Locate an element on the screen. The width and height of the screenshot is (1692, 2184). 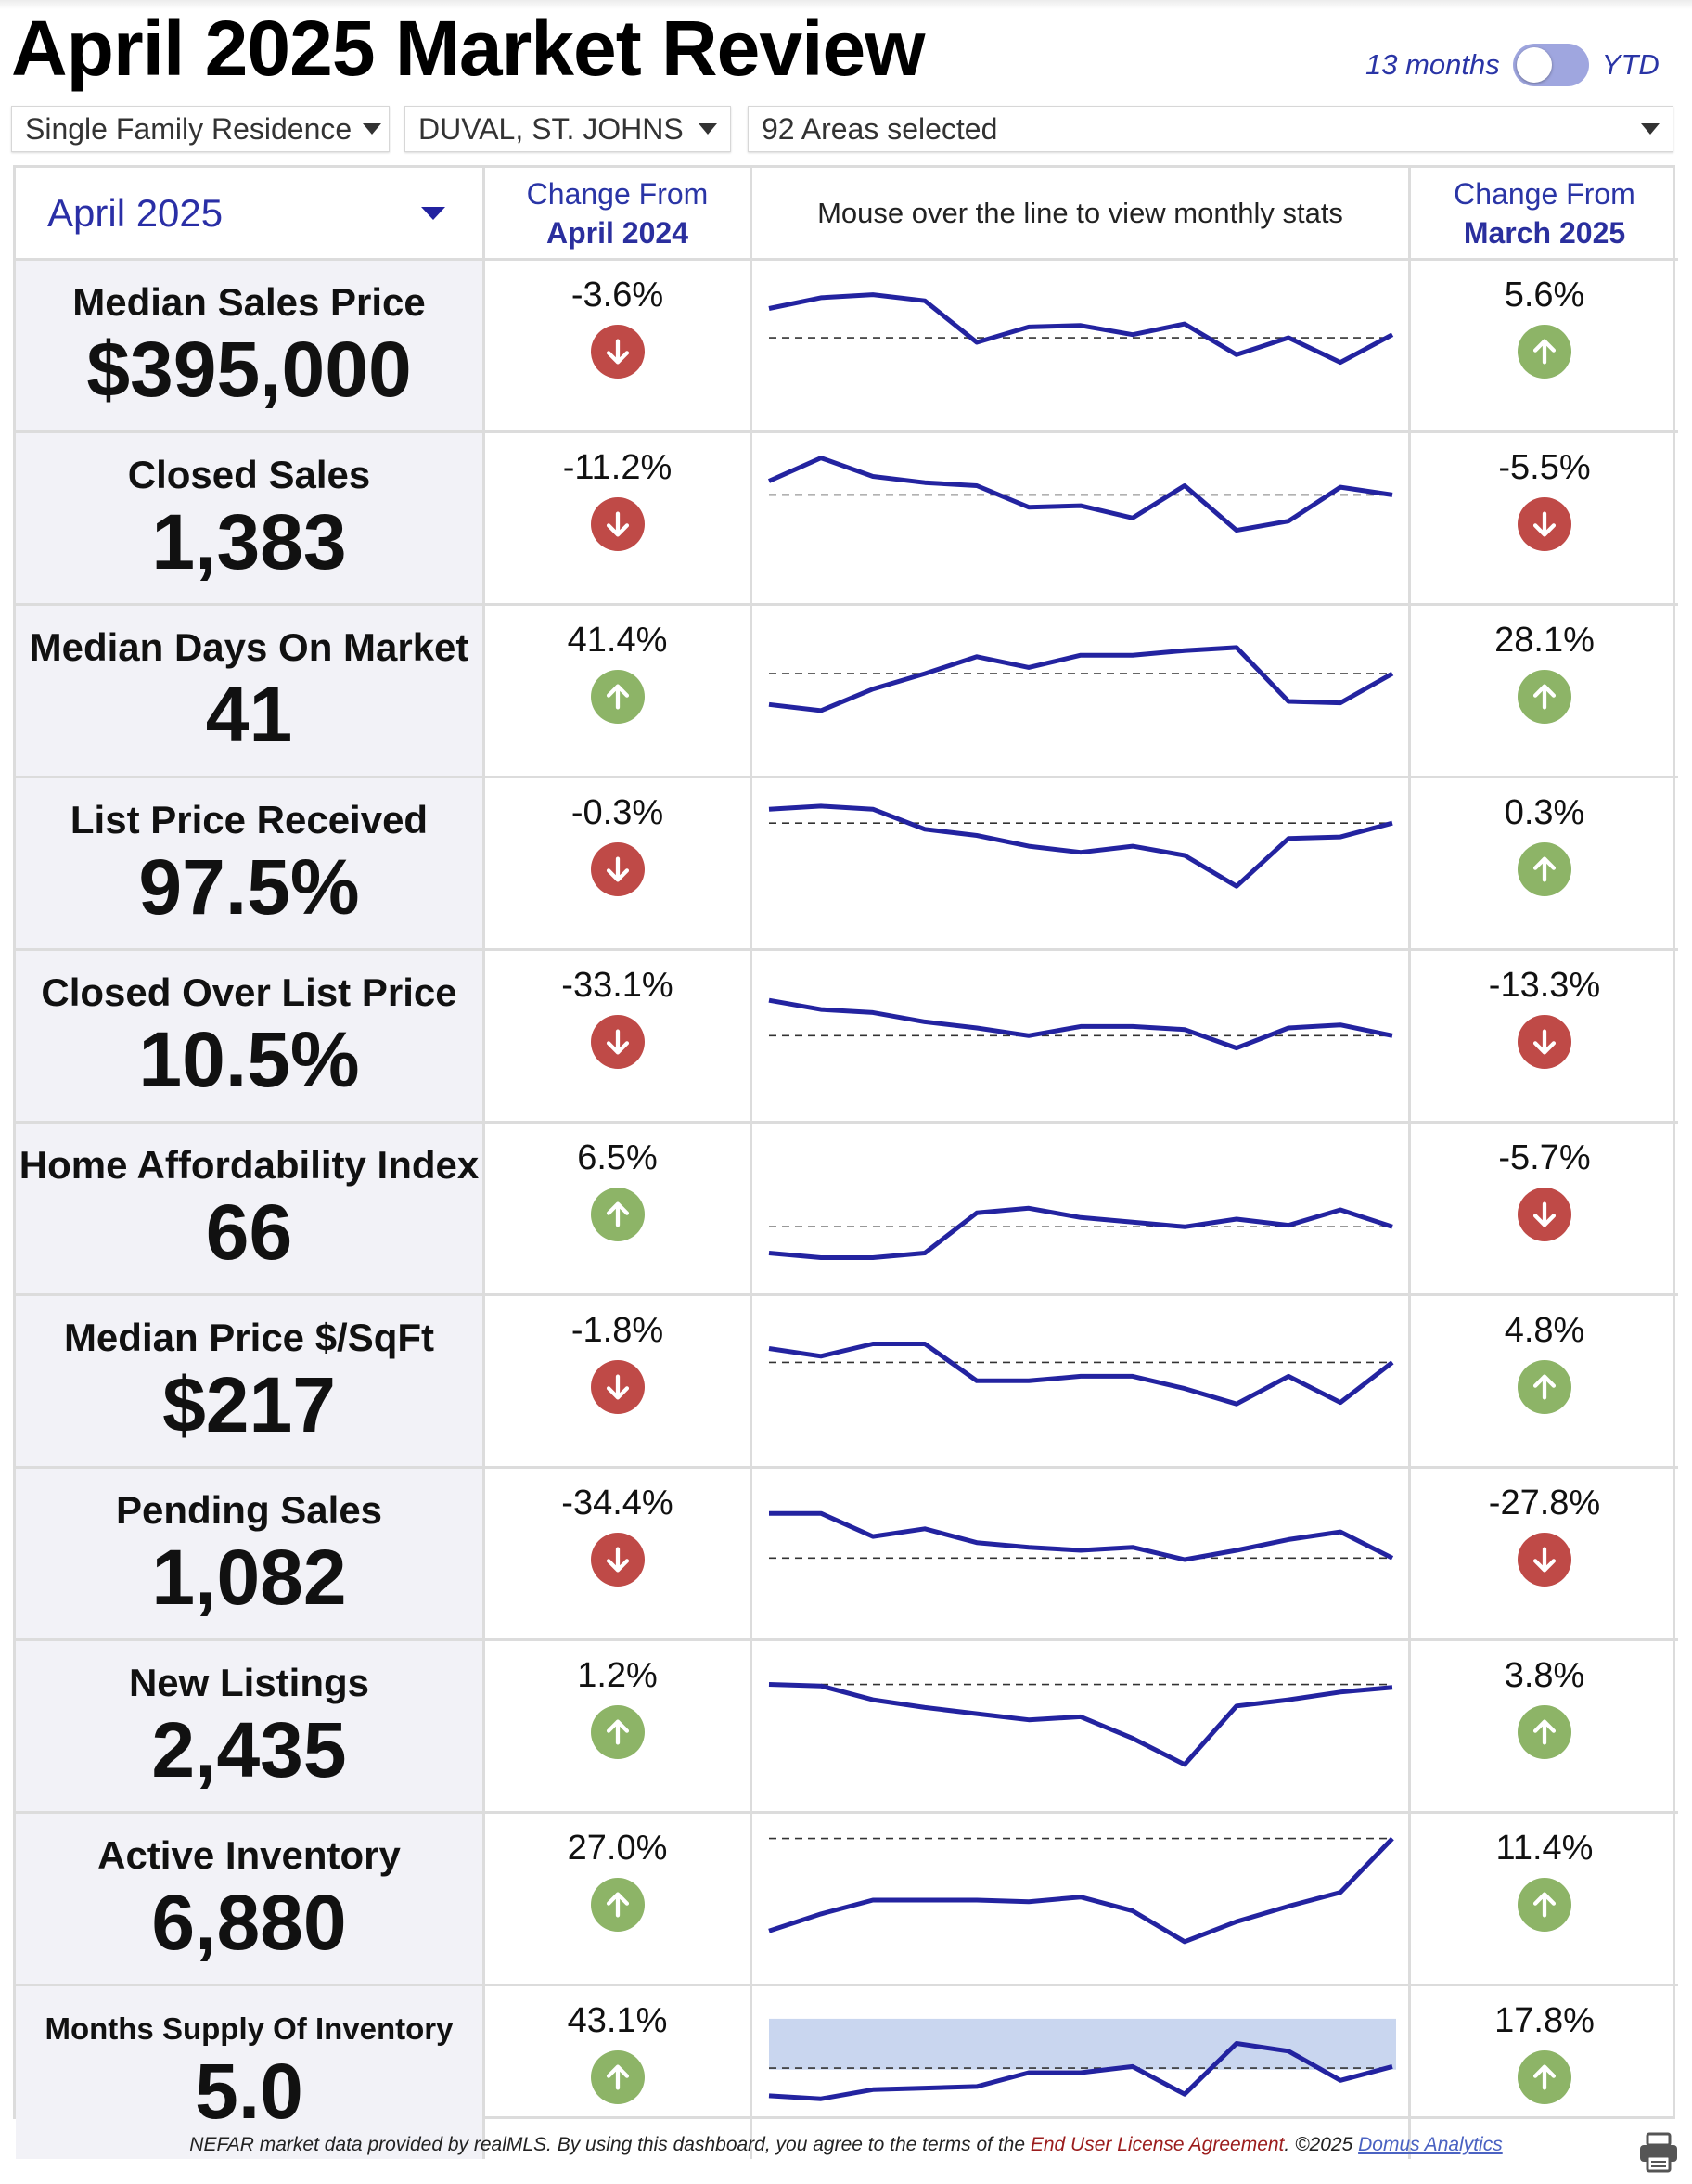
yoy-change-cell: 1.2% is located at coordinates (618, 1727).